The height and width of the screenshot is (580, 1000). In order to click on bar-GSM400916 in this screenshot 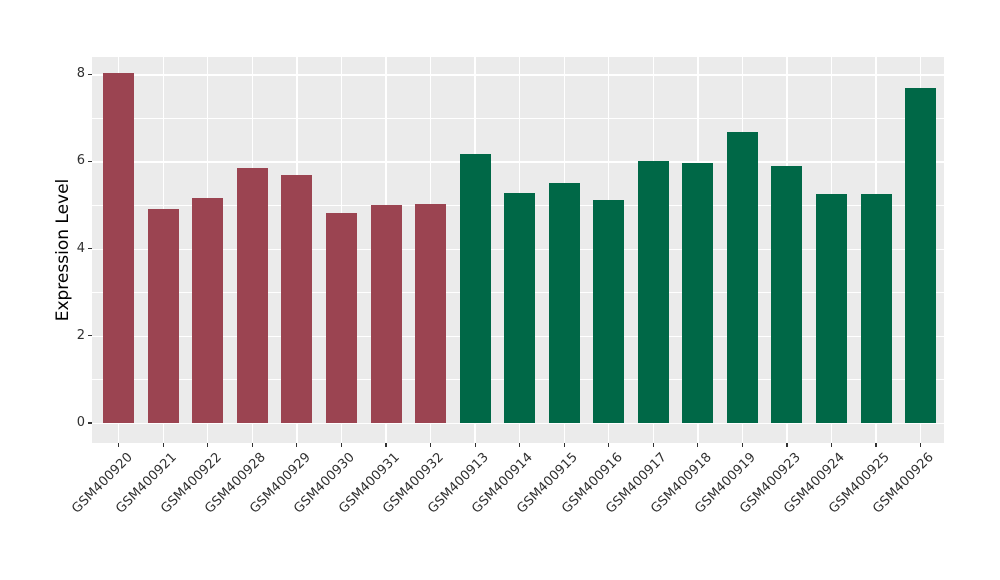, I will do `click(609, 311)`.